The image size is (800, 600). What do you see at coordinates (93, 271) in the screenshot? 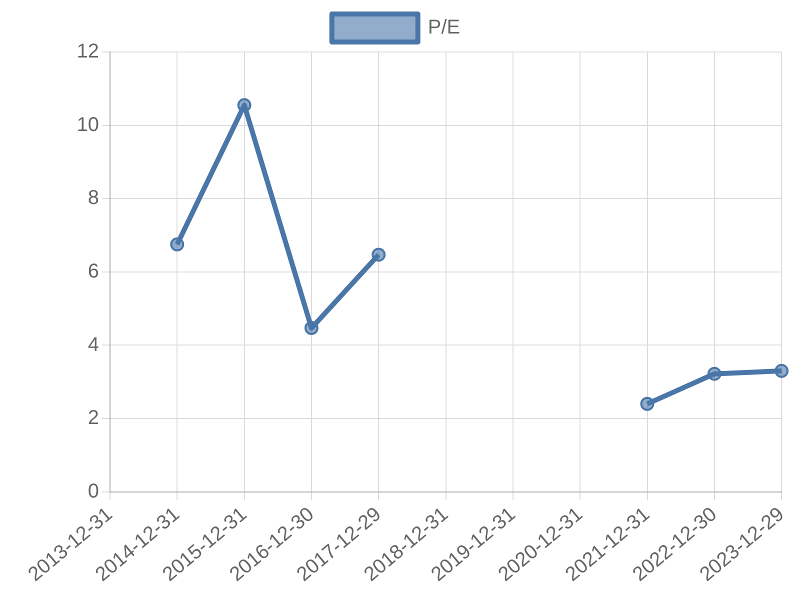
I see `y-tick-label: 6` at bounding box center [93, 271].